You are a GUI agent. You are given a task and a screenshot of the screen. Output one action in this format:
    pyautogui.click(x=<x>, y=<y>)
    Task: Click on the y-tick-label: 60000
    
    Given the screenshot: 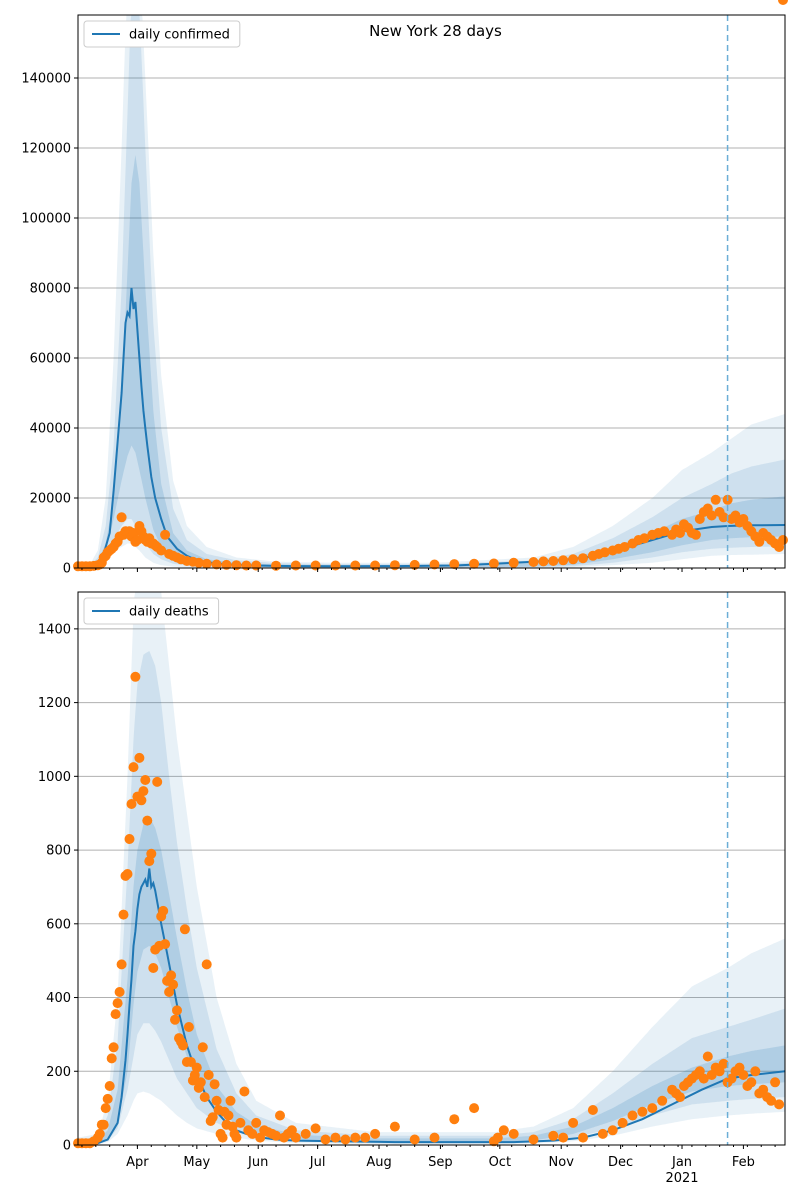 What is the action you would take?
    pyautogui.click(x=50, y=359)
    